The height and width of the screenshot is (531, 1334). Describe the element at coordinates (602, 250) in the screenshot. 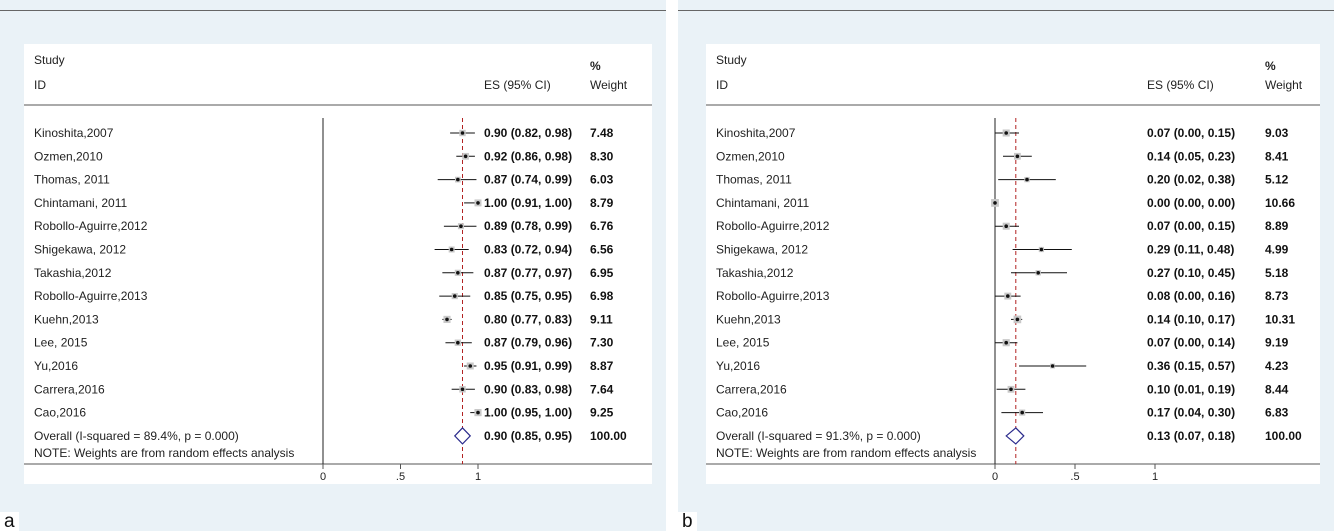

I see `weight-text: 6.56` at that location.